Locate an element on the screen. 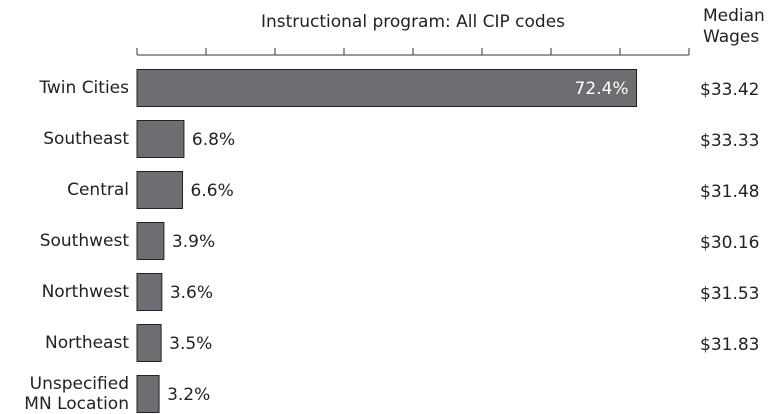  value-label: 6.8% is located at coordinates (213, 140).